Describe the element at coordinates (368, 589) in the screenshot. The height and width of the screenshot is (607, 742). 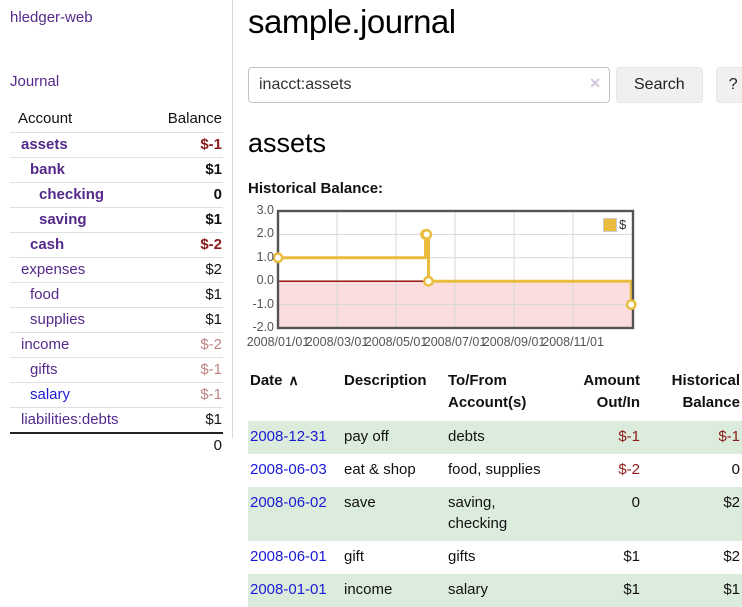
I see `transaction-description: income` at that location.